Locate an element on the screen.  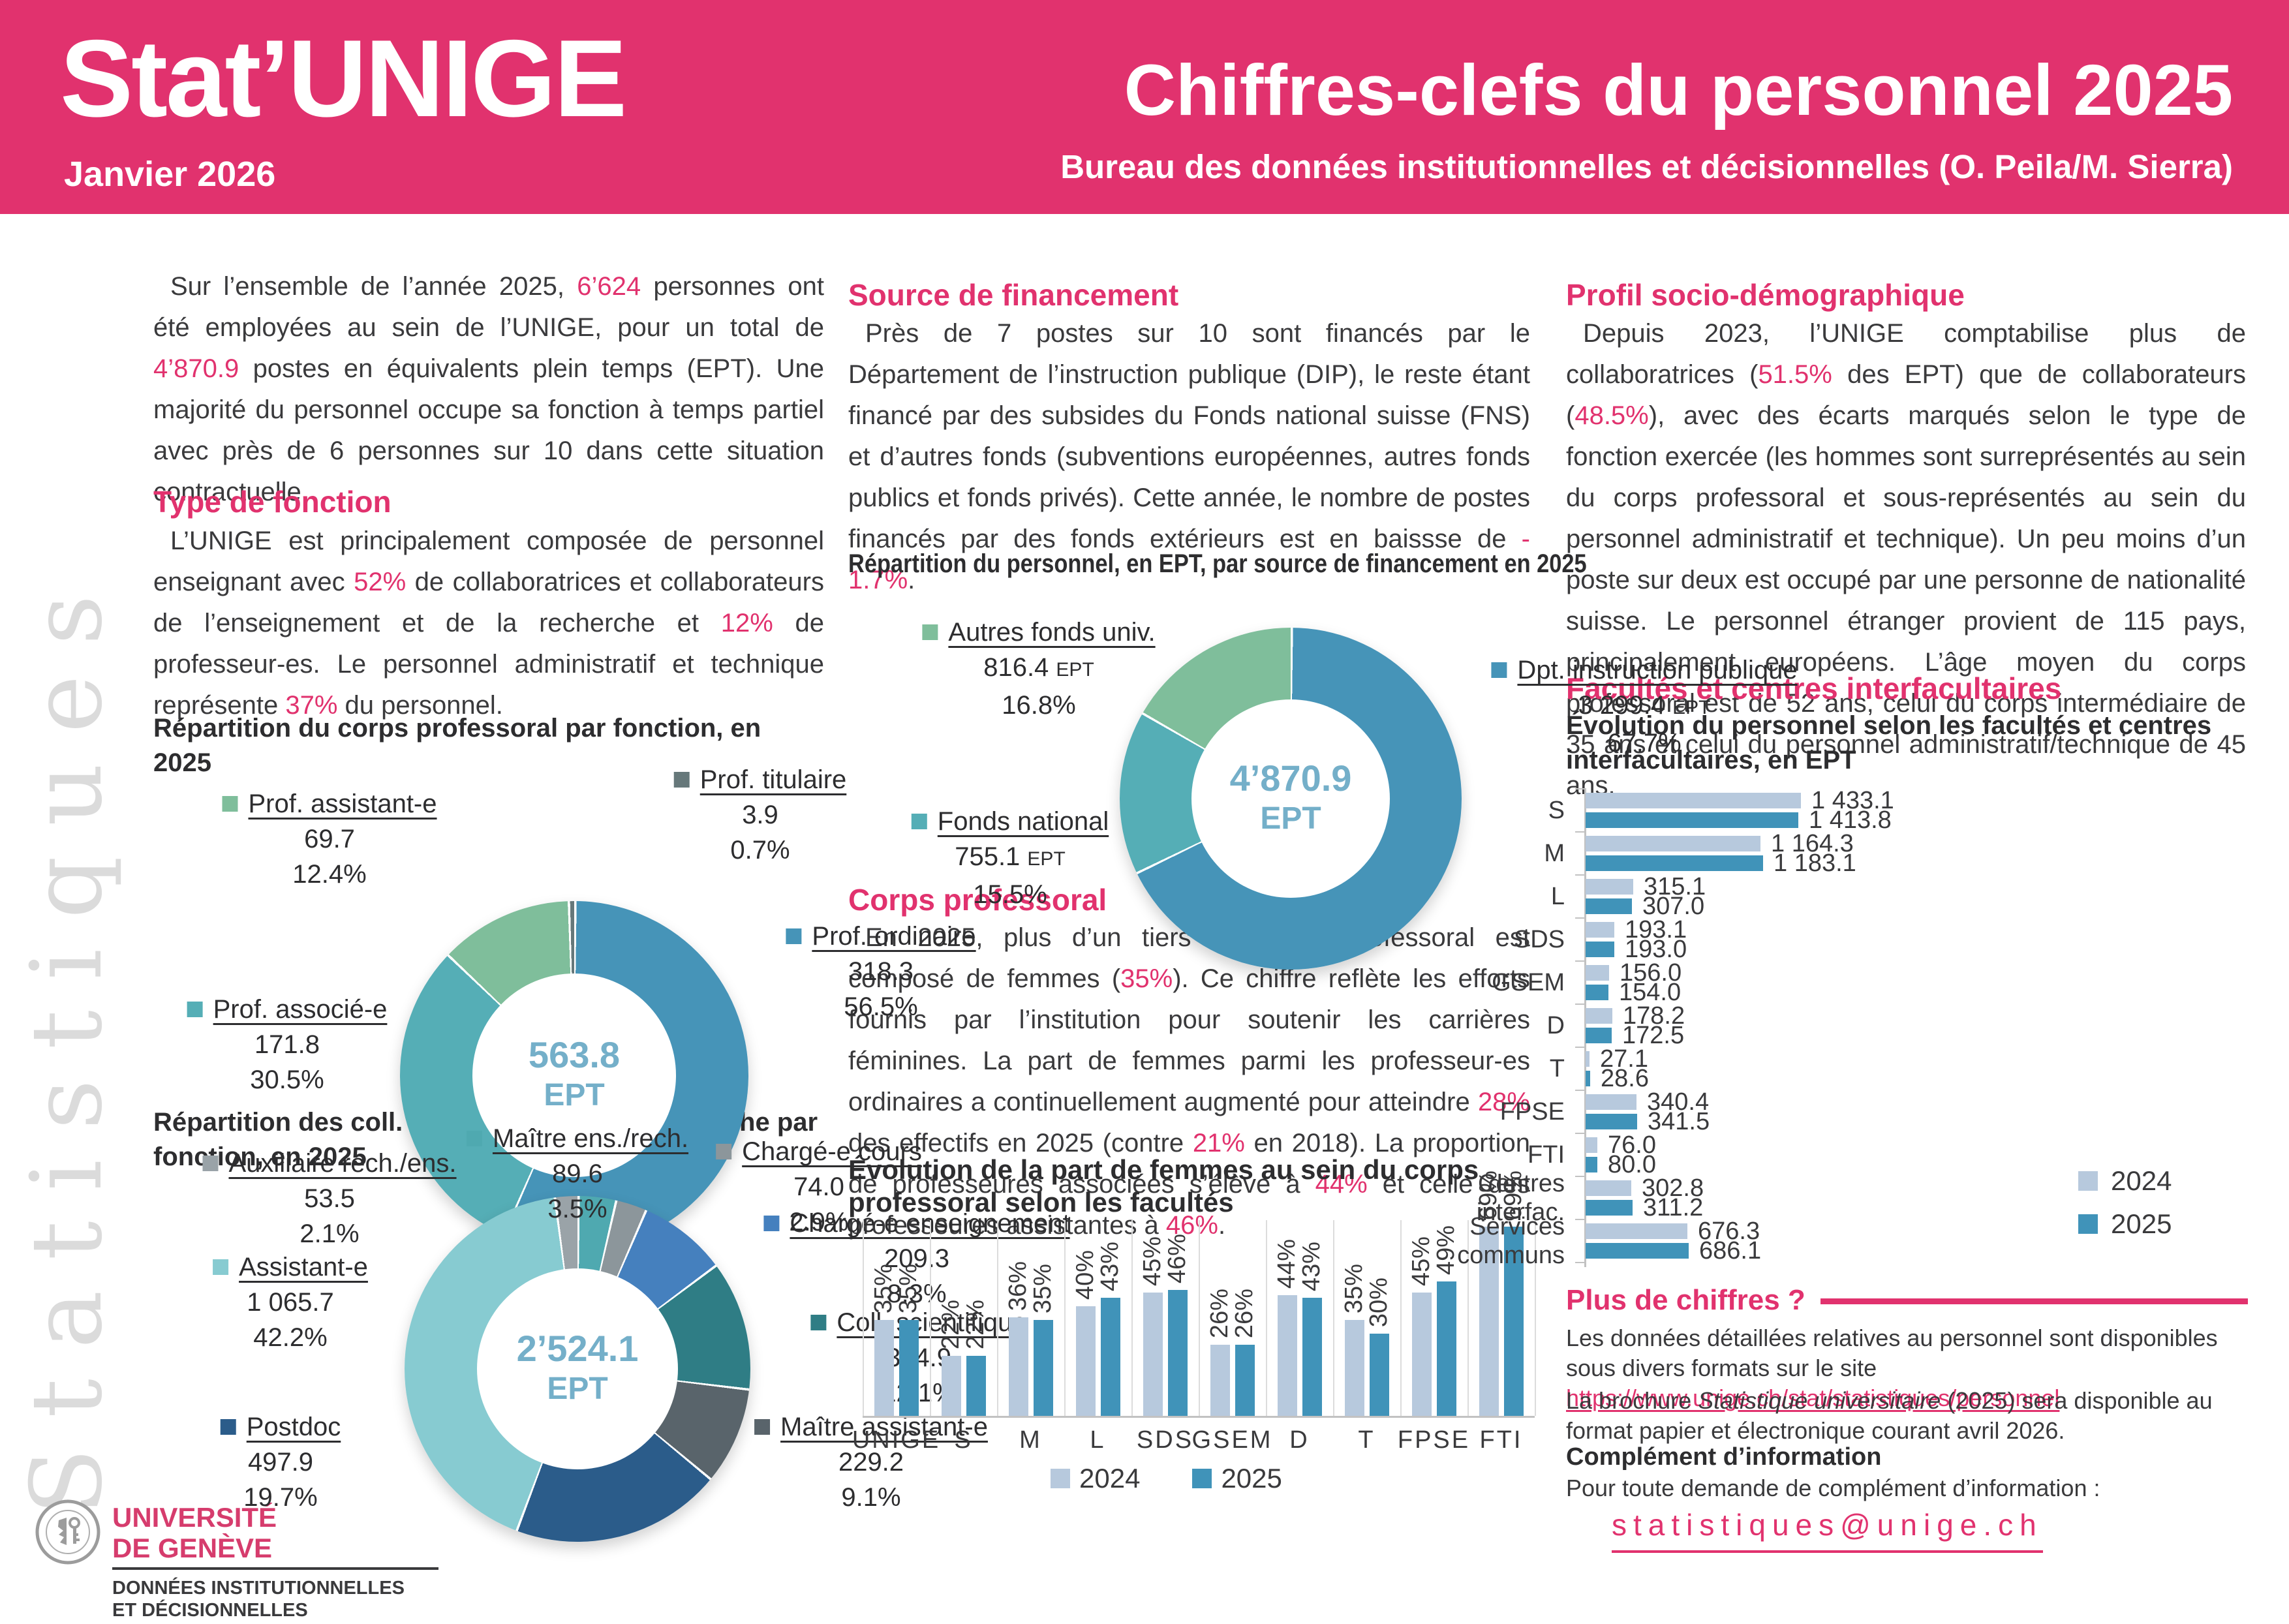
donut-slice-label: Autres fonds univ. 816.4 EPT 16.8% is located at coordinates (1039, 669).